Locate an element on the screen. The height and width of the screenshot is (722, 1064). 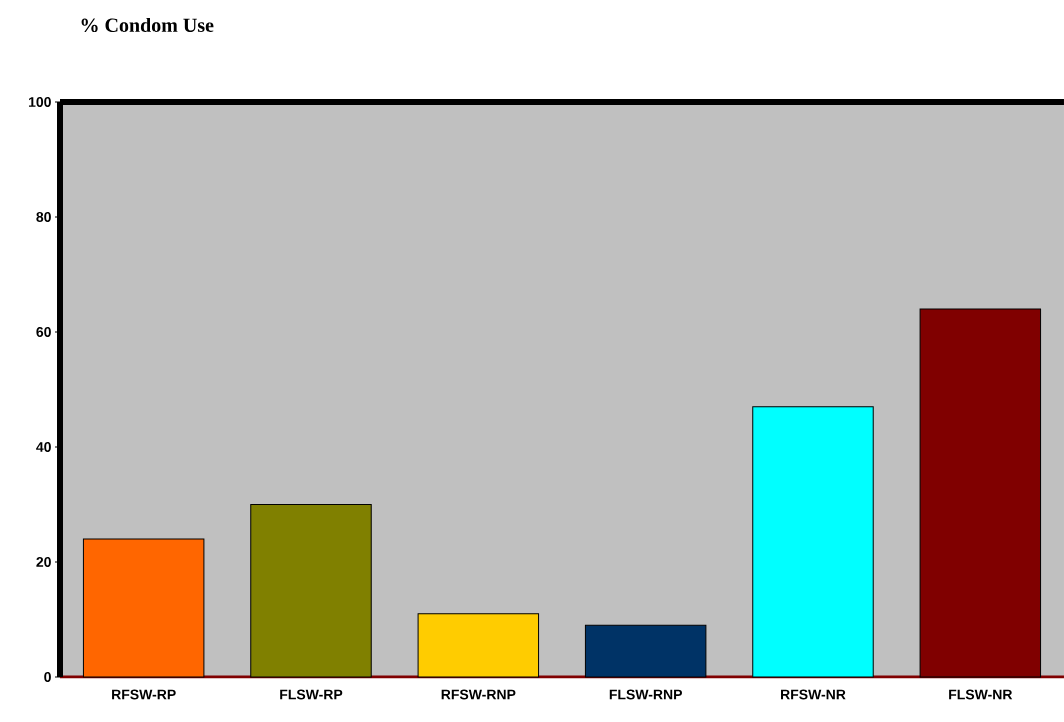
y-tick-label: 0 is located at coordinates (47, 677).